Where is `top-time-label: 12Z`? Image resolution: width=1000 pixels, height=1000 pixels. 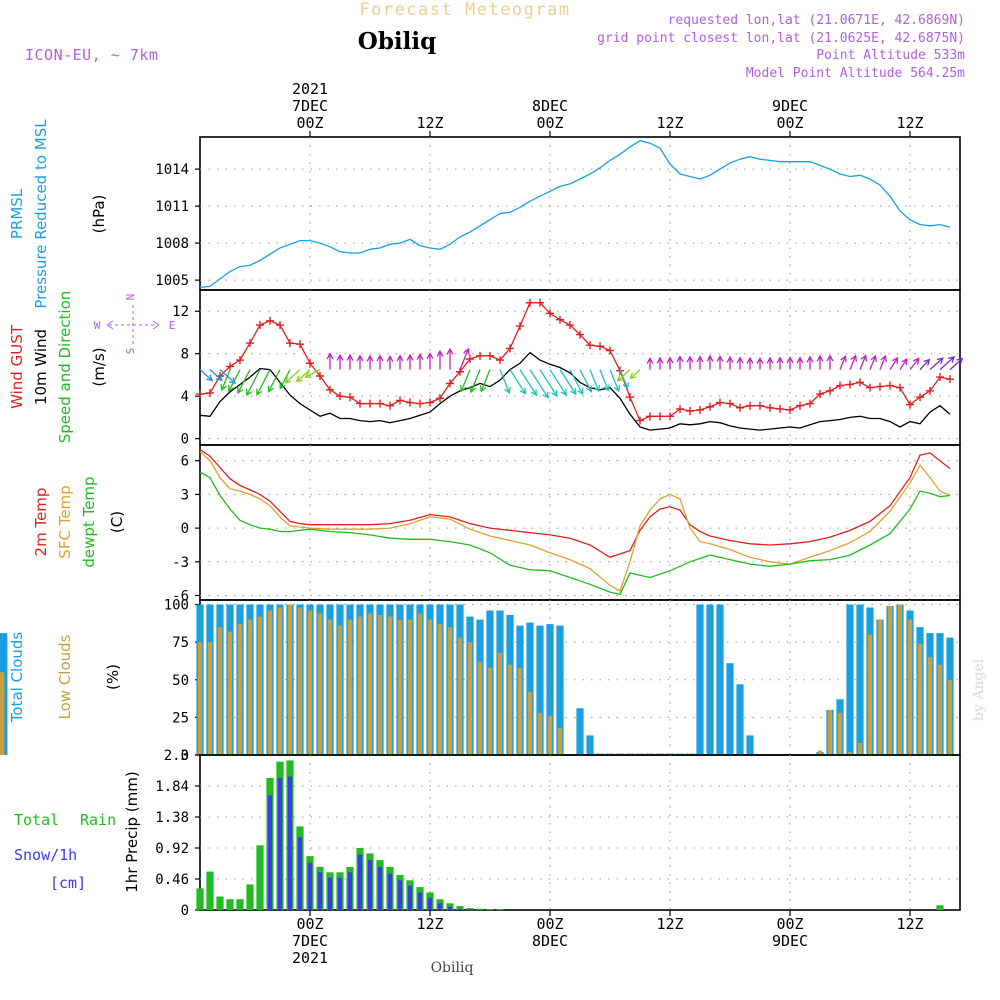 top-time-label: 12Z is located at coordinates (429, 123).